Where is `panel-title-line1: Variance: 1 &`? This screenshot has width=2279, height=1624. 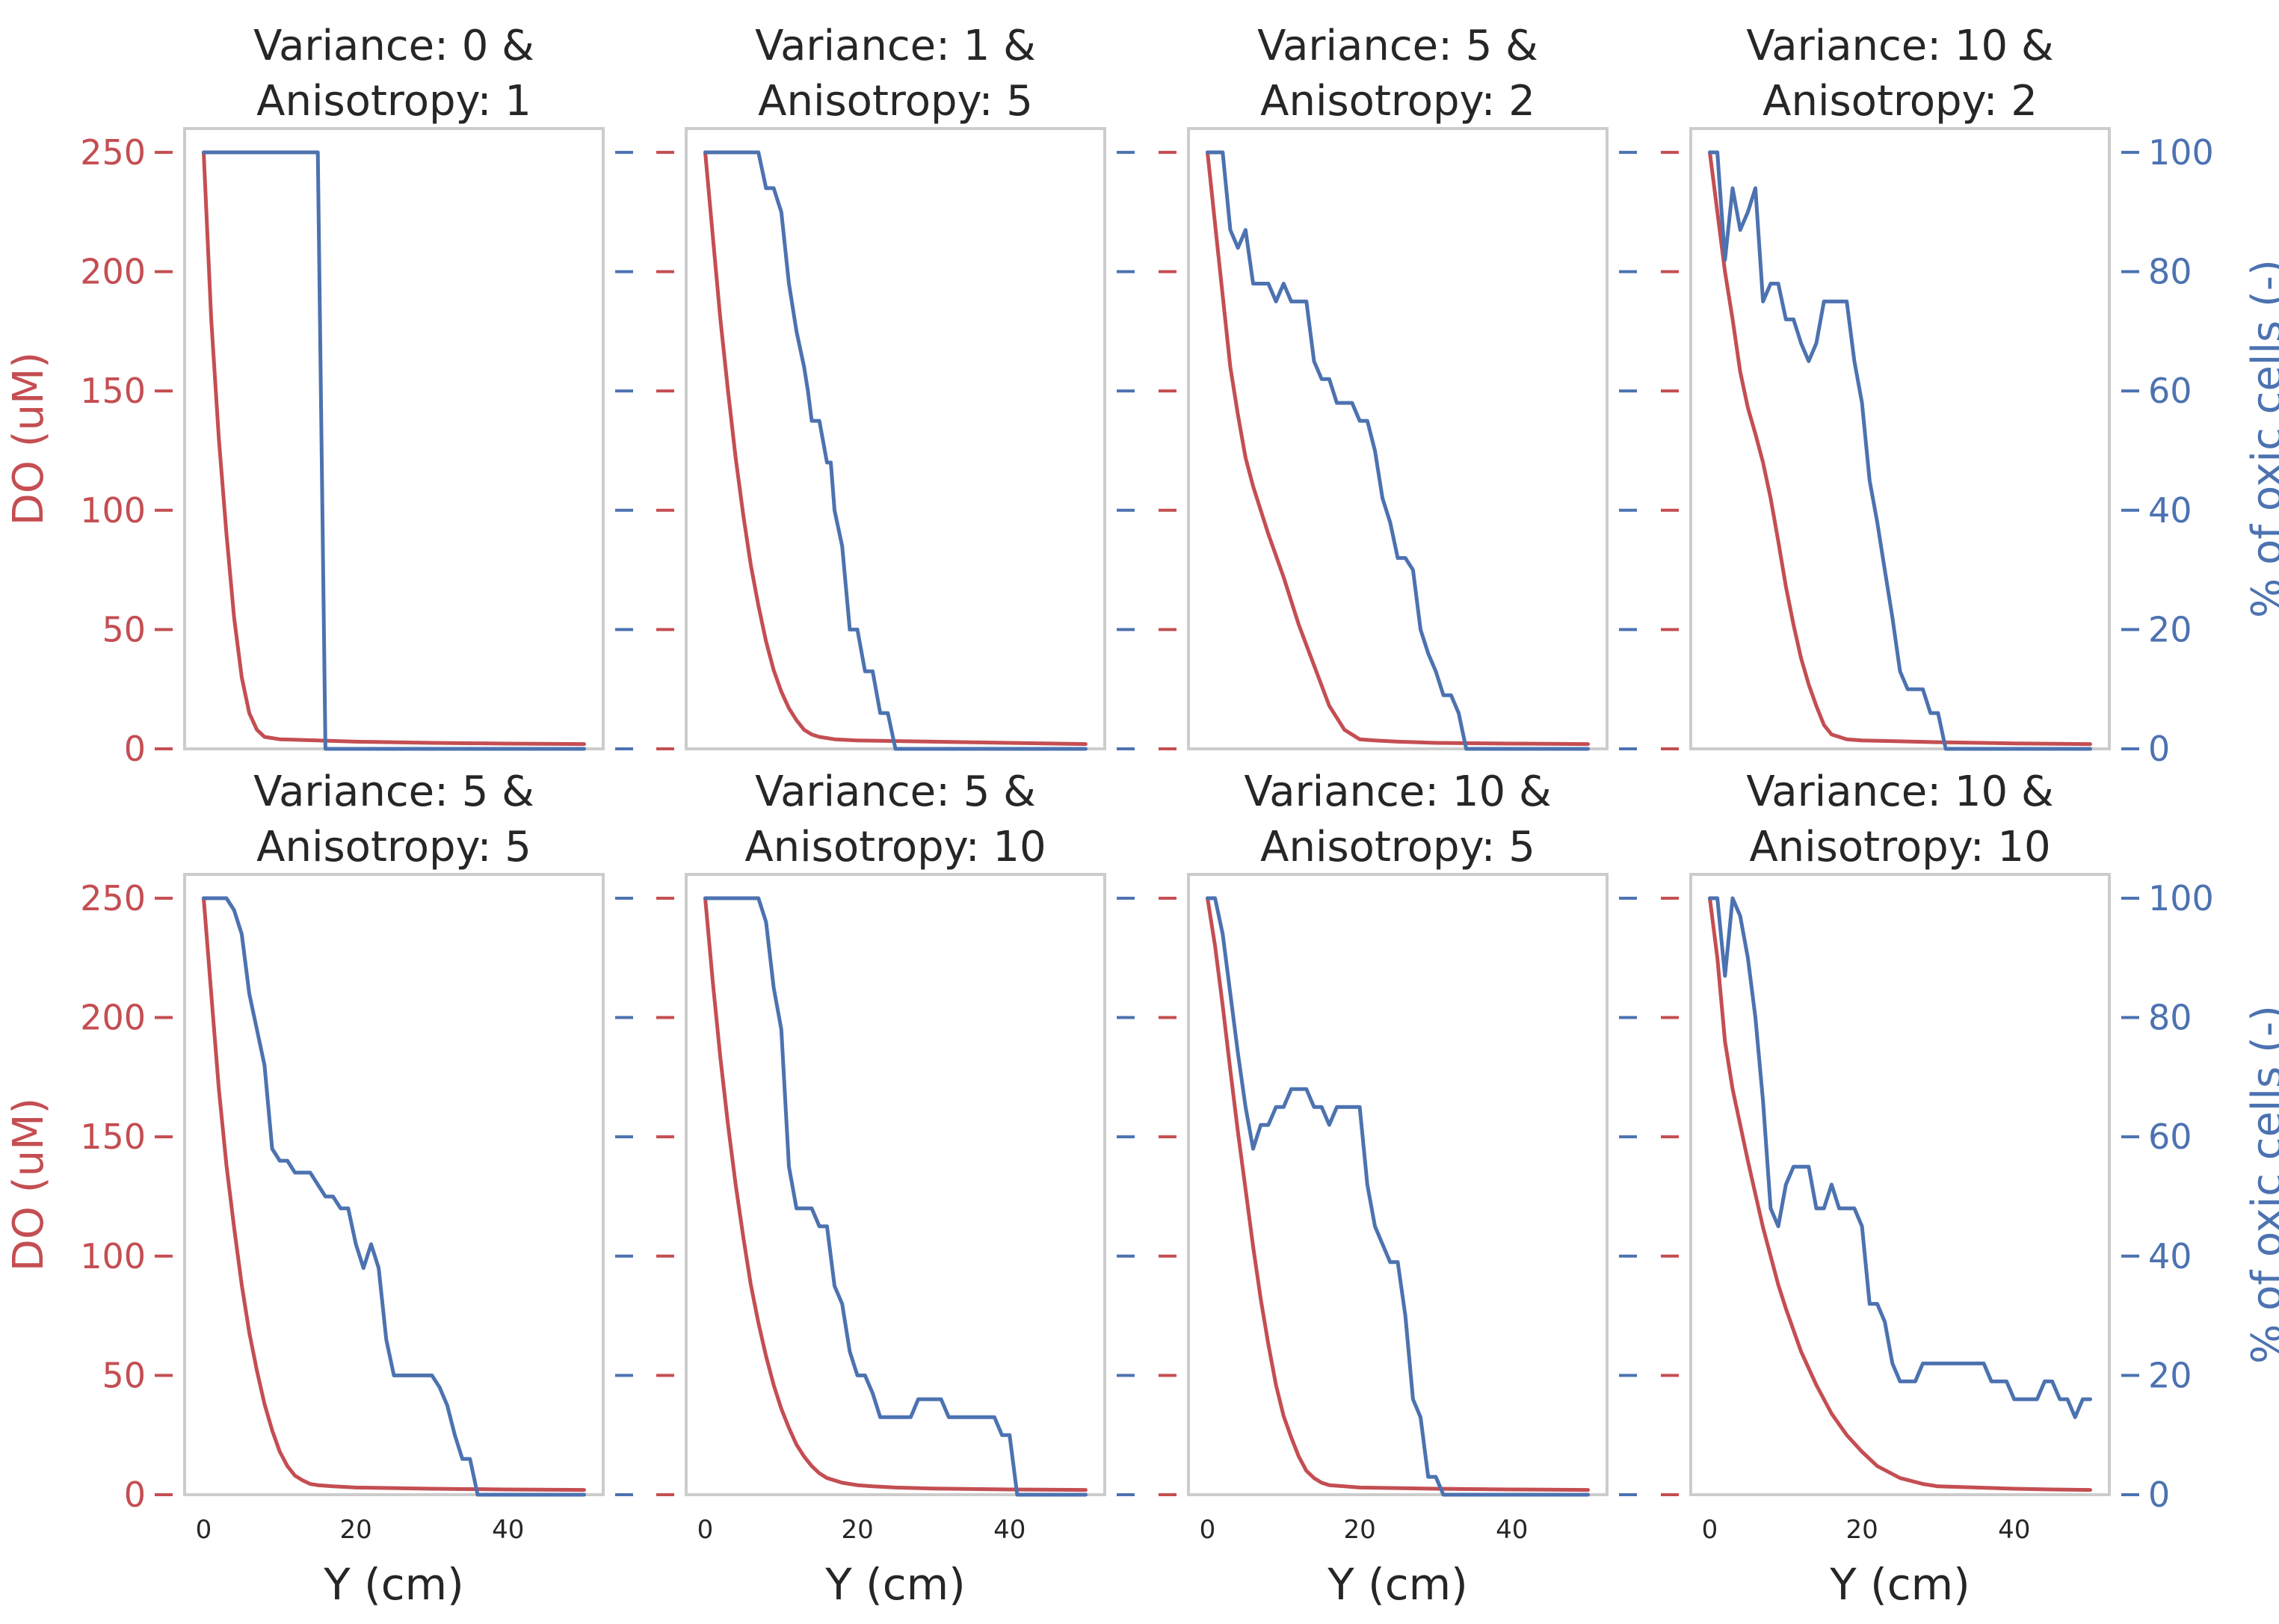 panel-title-line1: Variance: 1 & is located at coordinates (895, 46).